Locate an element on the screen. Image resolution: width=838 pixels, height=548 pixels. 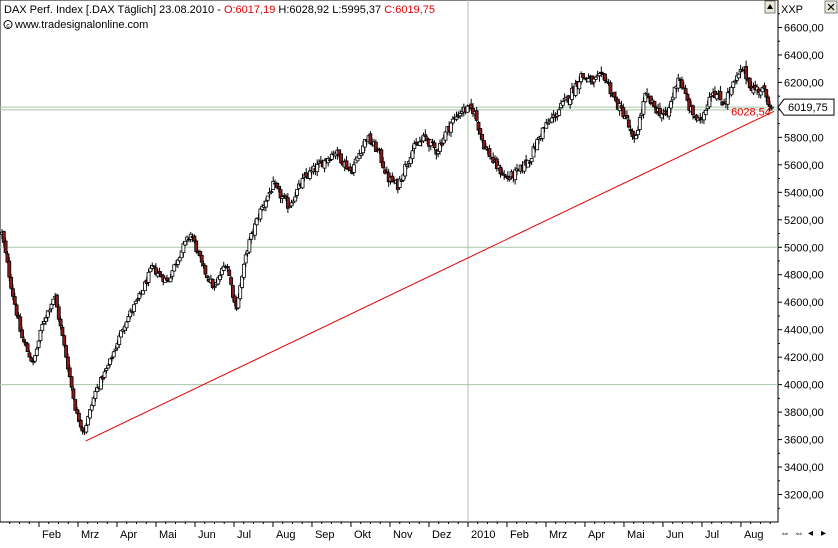
svg-text: c is located at coordinates (8, 26).